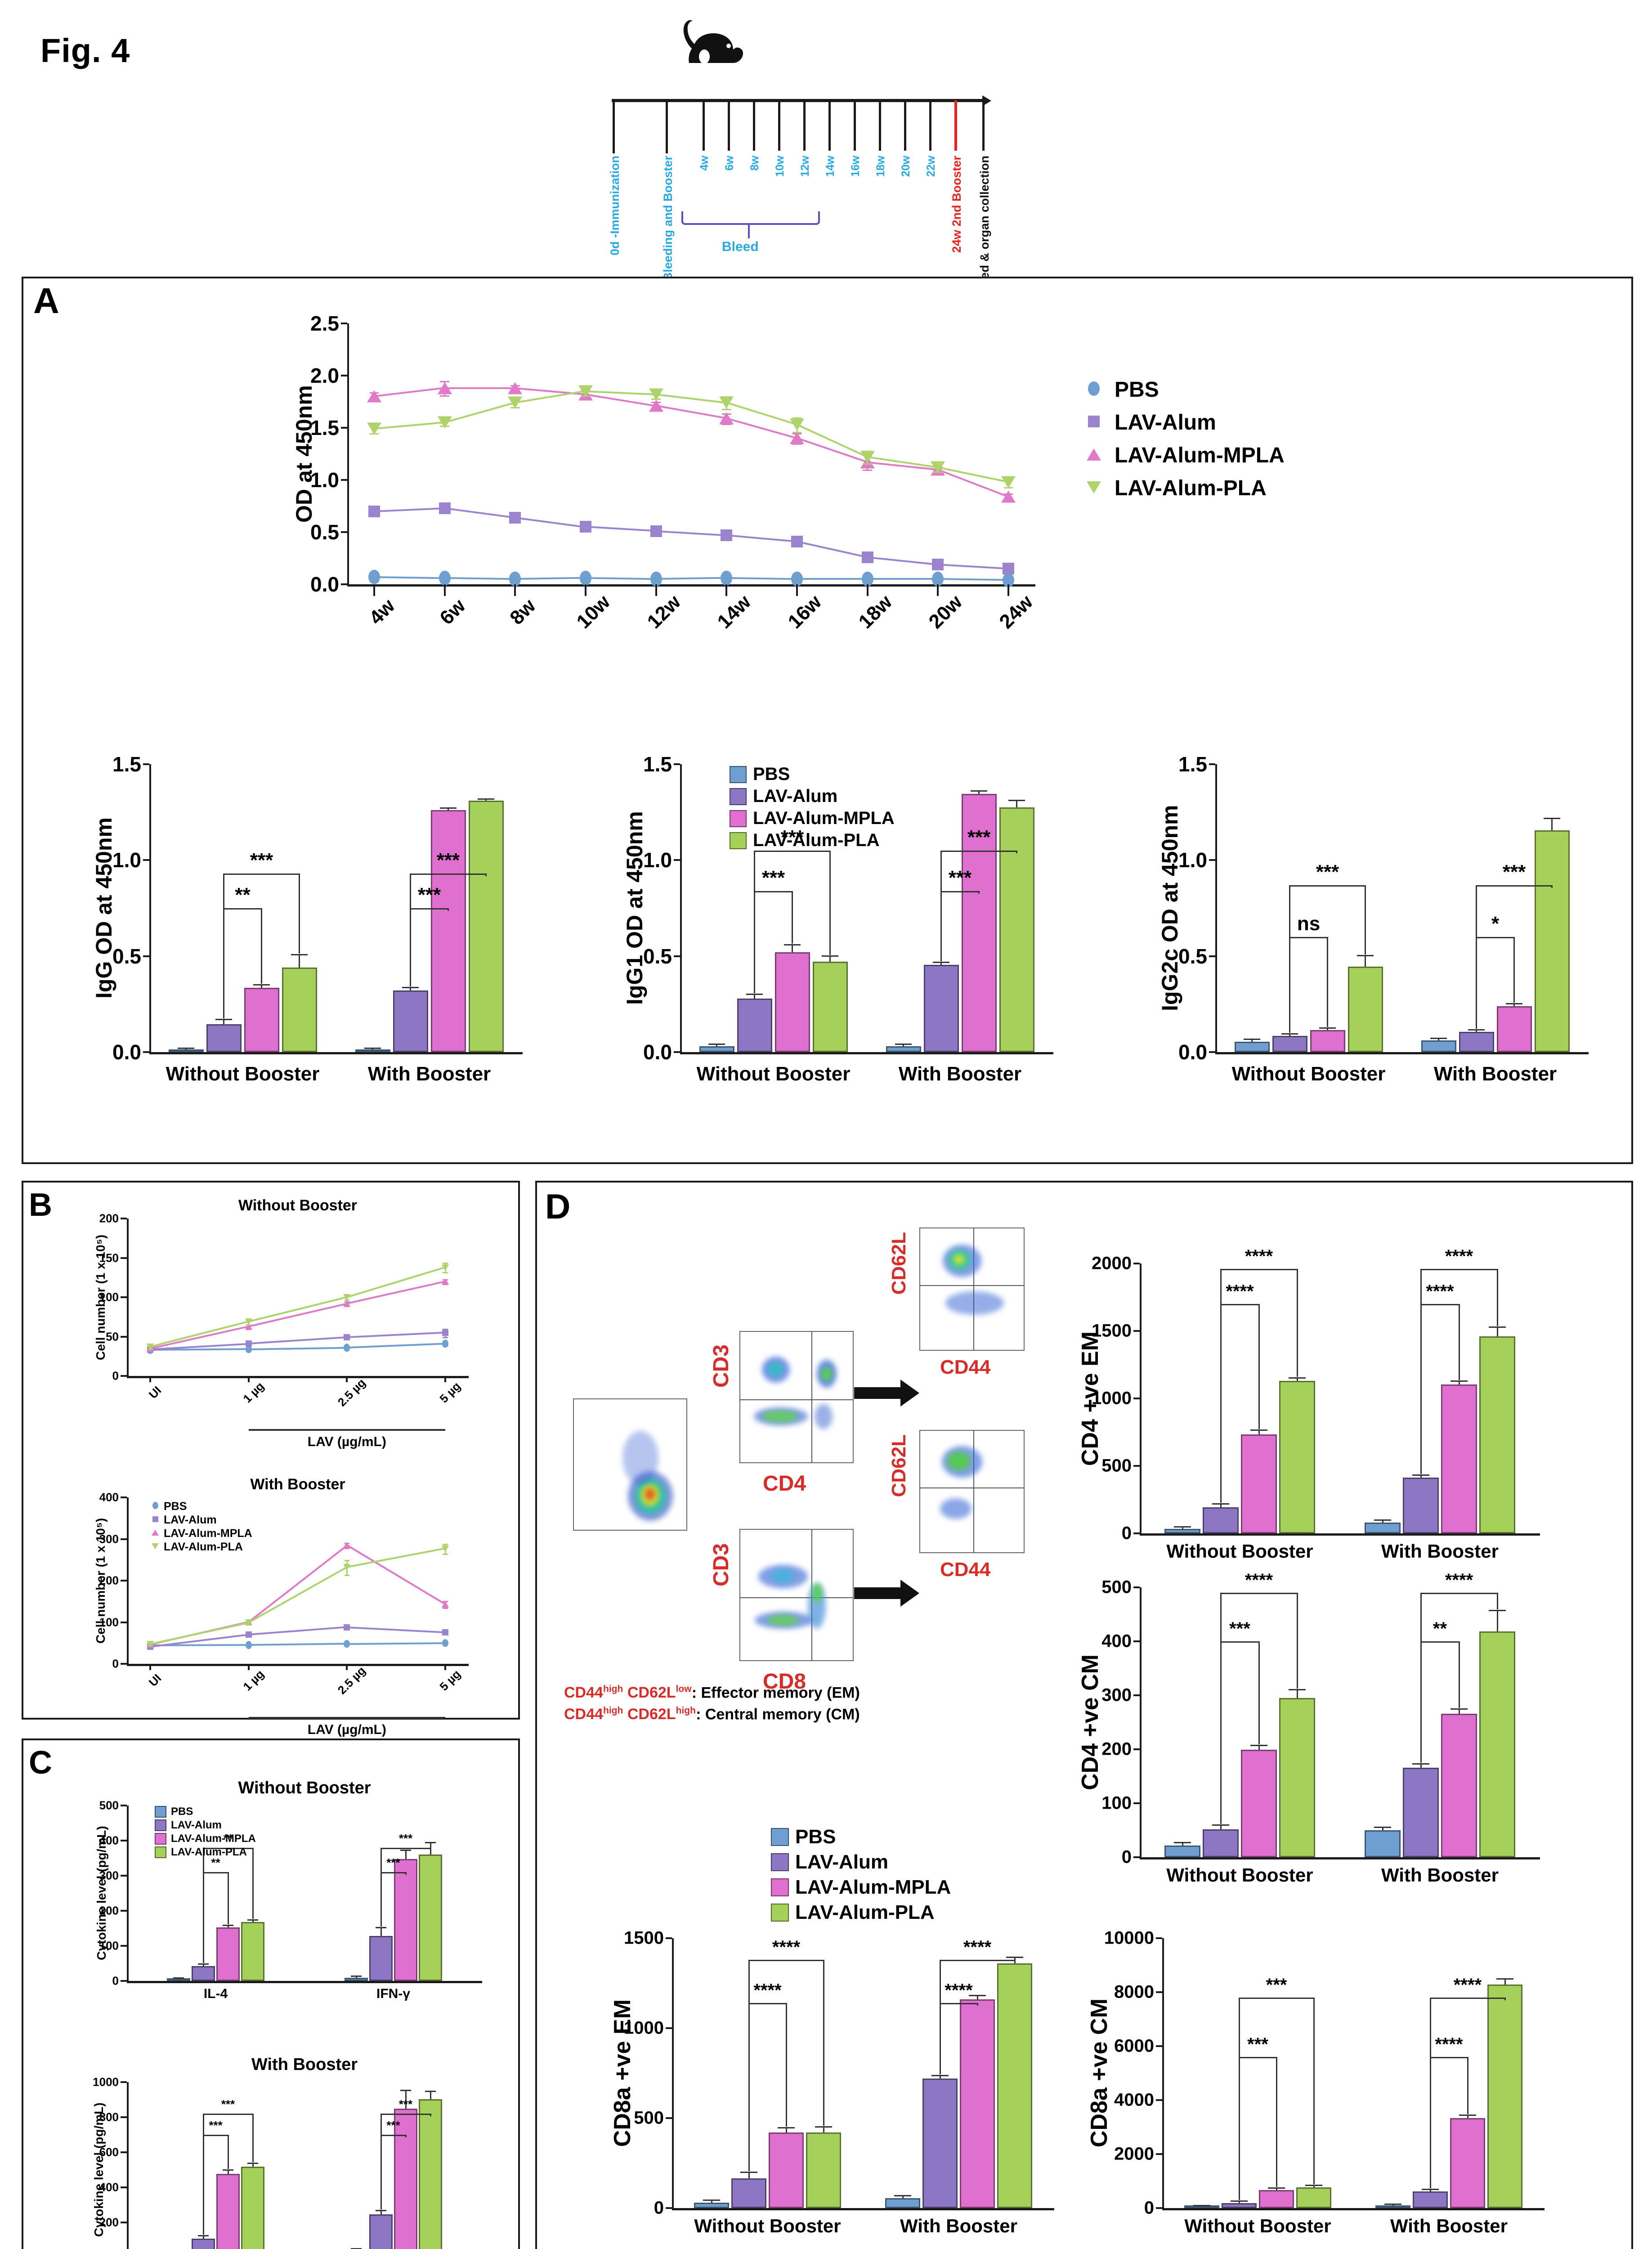 This screenshot has width=1652, height=2249. What do you see at coordinates (393, 1993) in the screenshot?
I see `x-axis-category-label: IFN-γ` at bounding box center [393, 1993].